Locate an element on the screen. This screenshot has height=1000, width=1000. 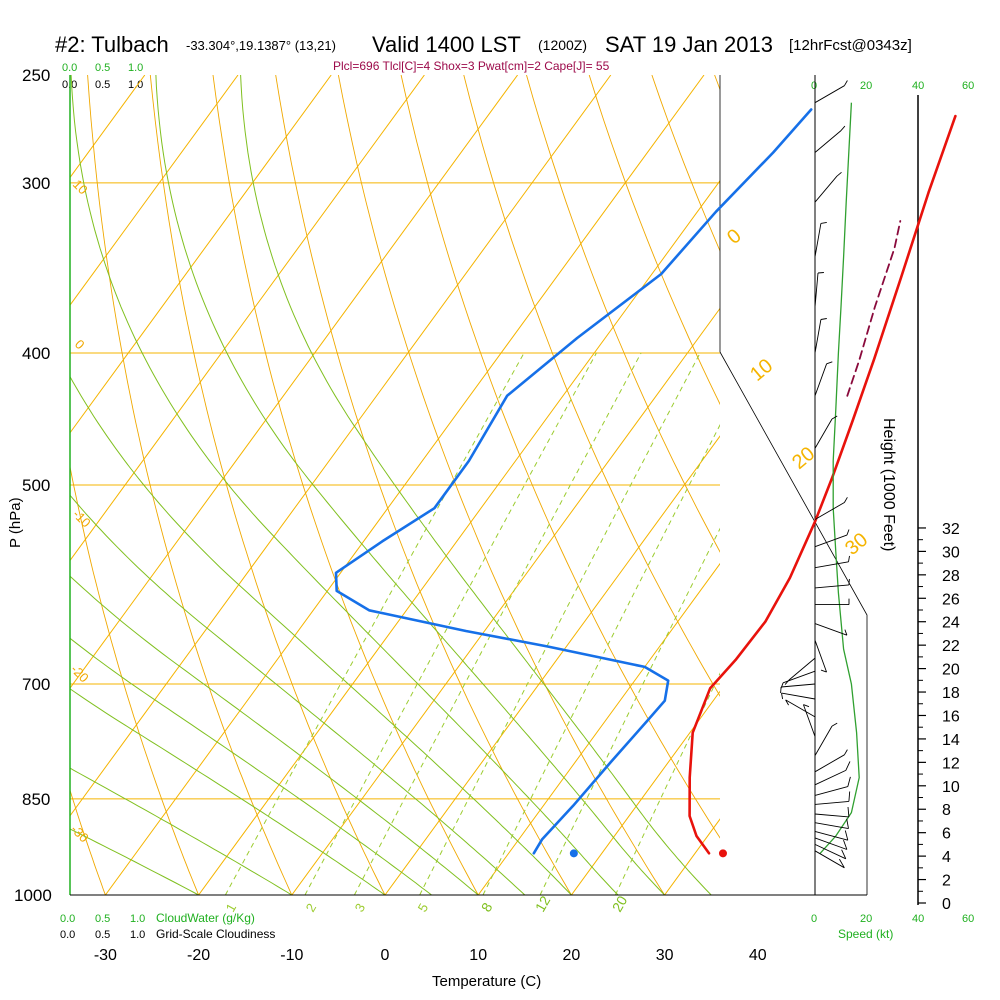
y-axis-label: P (hPa) is located at coordinates (15, 522).